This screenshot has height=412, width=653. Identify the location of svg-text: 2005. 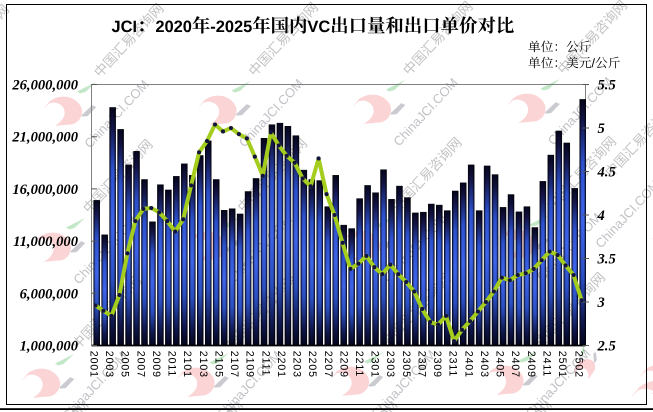
(125, 364).